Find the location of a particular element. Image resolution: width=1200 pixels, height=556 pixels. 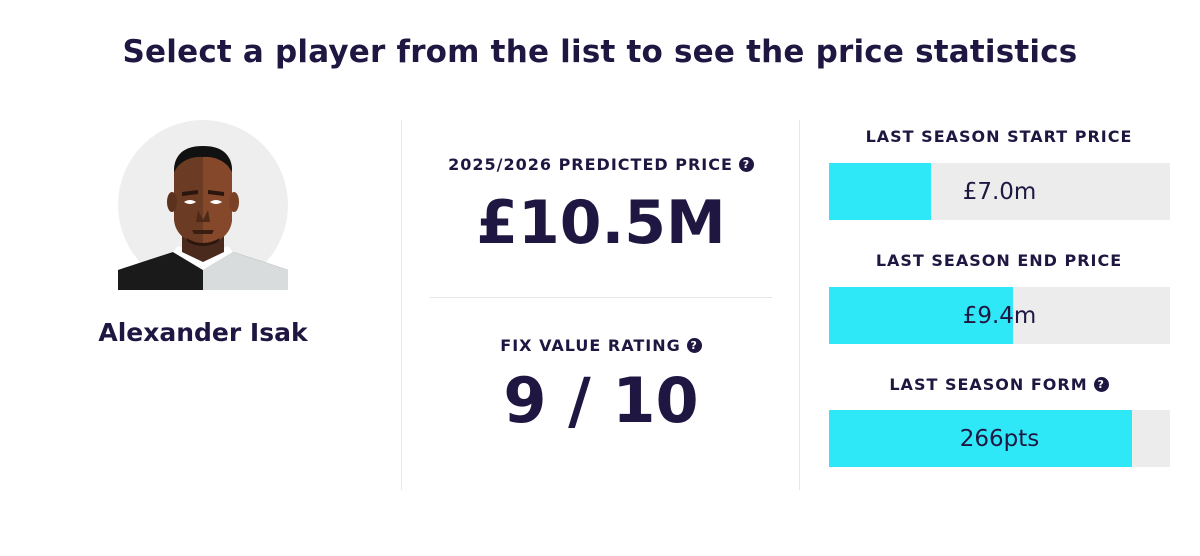

stat-bar-form: 266pts is located at coordinates (999, 438).